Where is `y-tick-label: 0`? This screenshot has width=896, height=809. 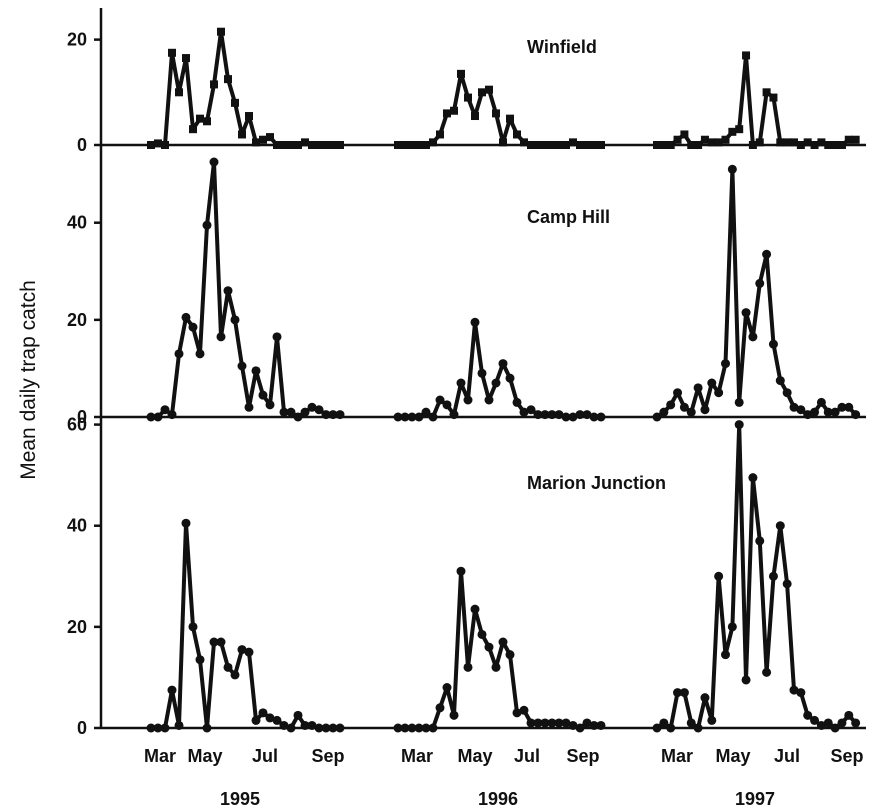 y-tick-label: 0 is located at coordinates (82, 728).